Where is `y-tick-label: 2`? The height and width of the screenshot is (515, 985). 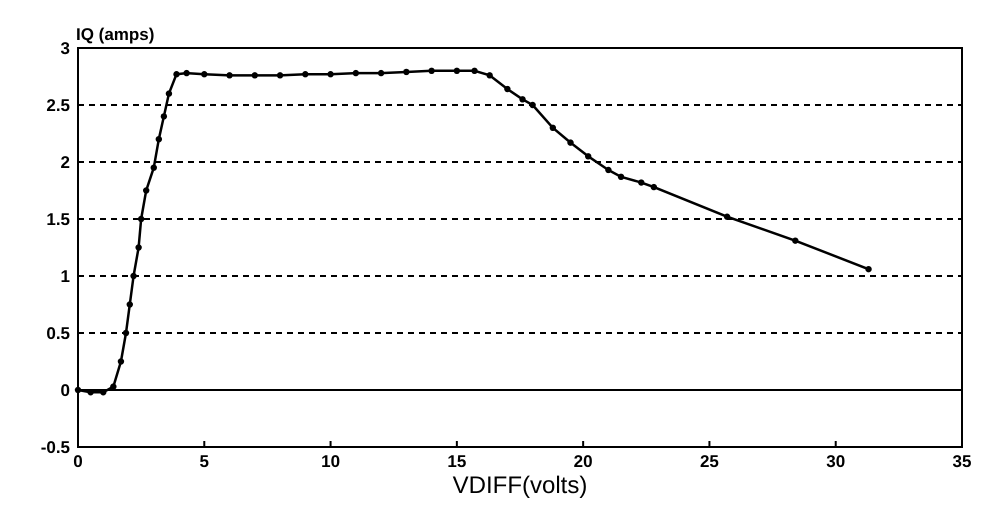
y-tick-label: 2 is located at coordinates (65, 162).